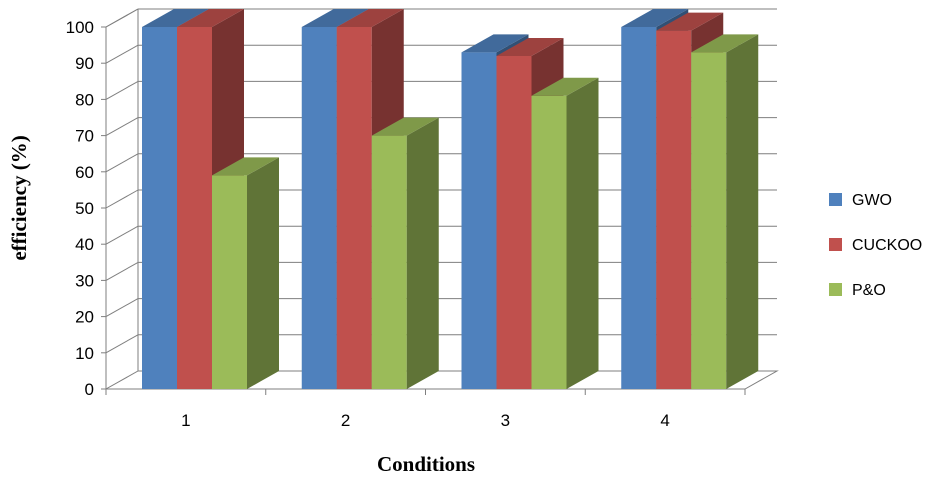 The height and width of the screenshot is (484, 950). I want to click on y-tick-label: 30, so click(84, 280).